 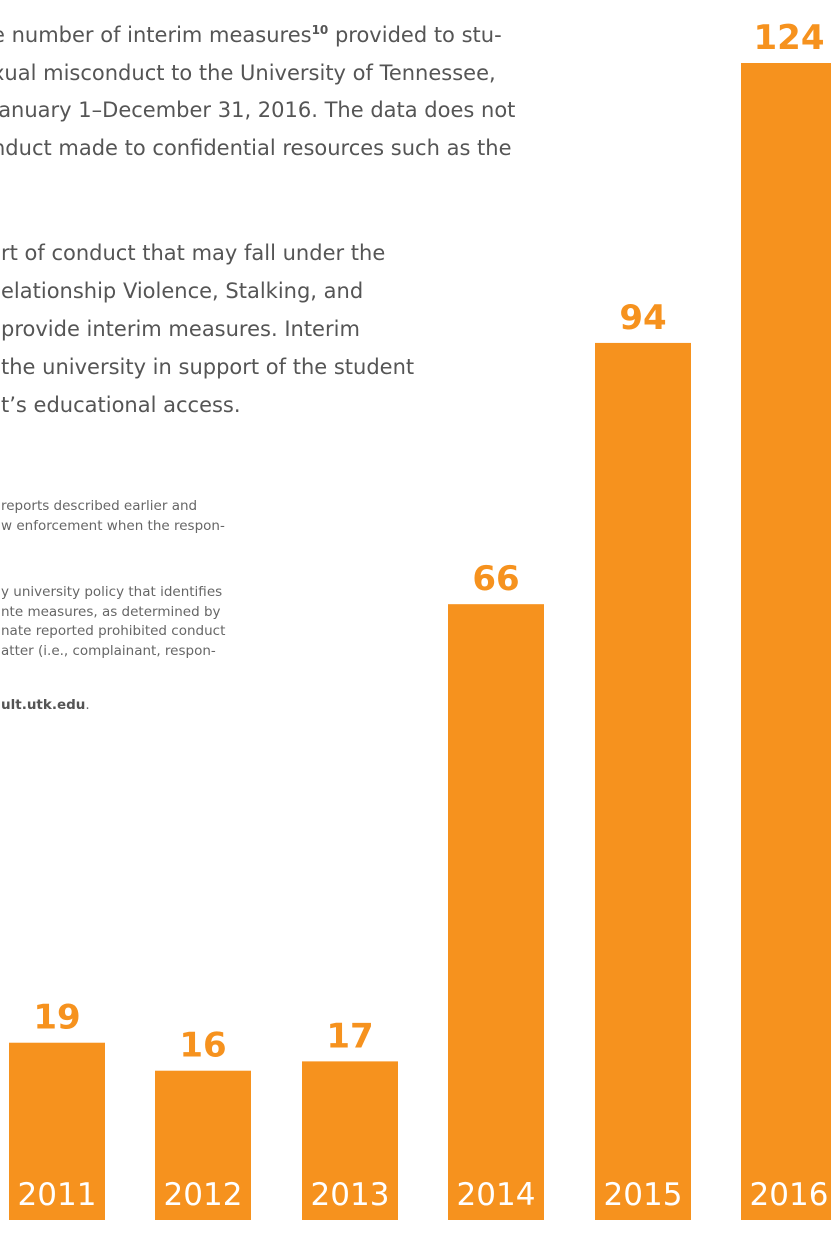 I want to click on footnote-3-period: ., so click(x=87, y=705).